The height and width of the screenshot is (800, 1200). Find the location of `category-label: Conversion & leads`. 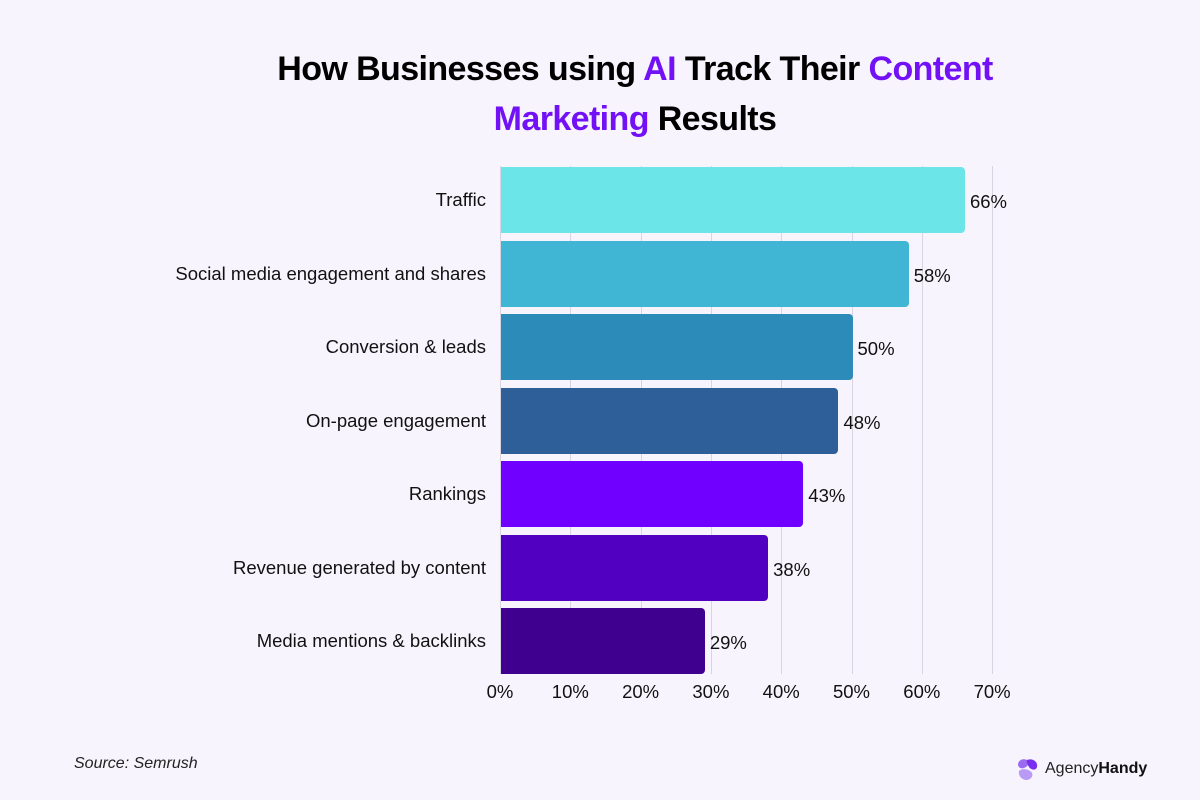

category-label: Conversion & leads is located at coordinates (405, 346).